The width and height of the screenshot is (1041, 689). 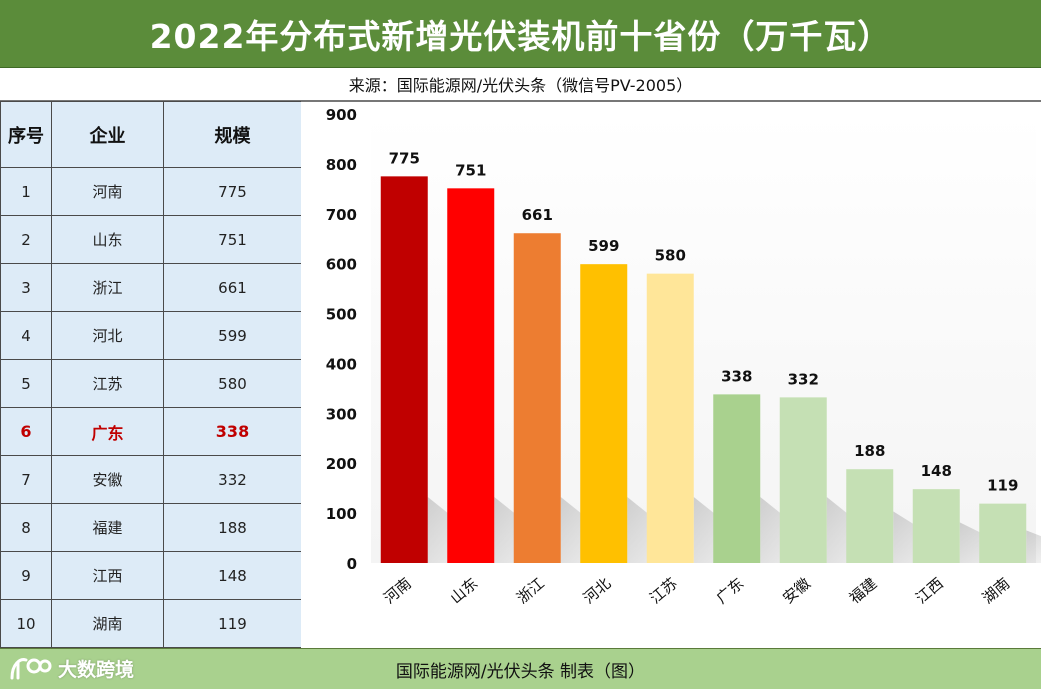 I want to click on x-tick-label: 江苏, so click(x=663, y=590).